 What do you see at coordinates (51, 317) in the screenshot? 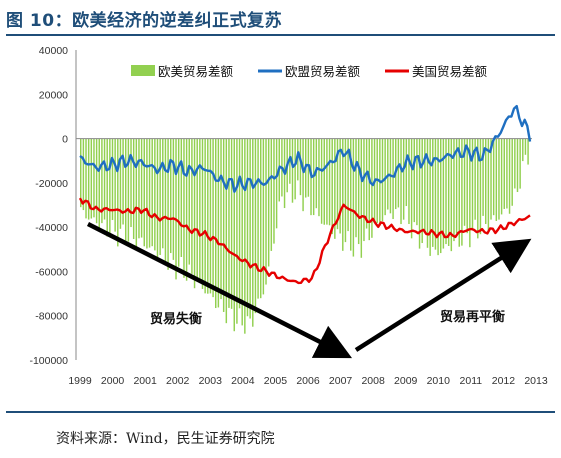
I see `y-tick-label: -80000` at bounding box center [51, 317].